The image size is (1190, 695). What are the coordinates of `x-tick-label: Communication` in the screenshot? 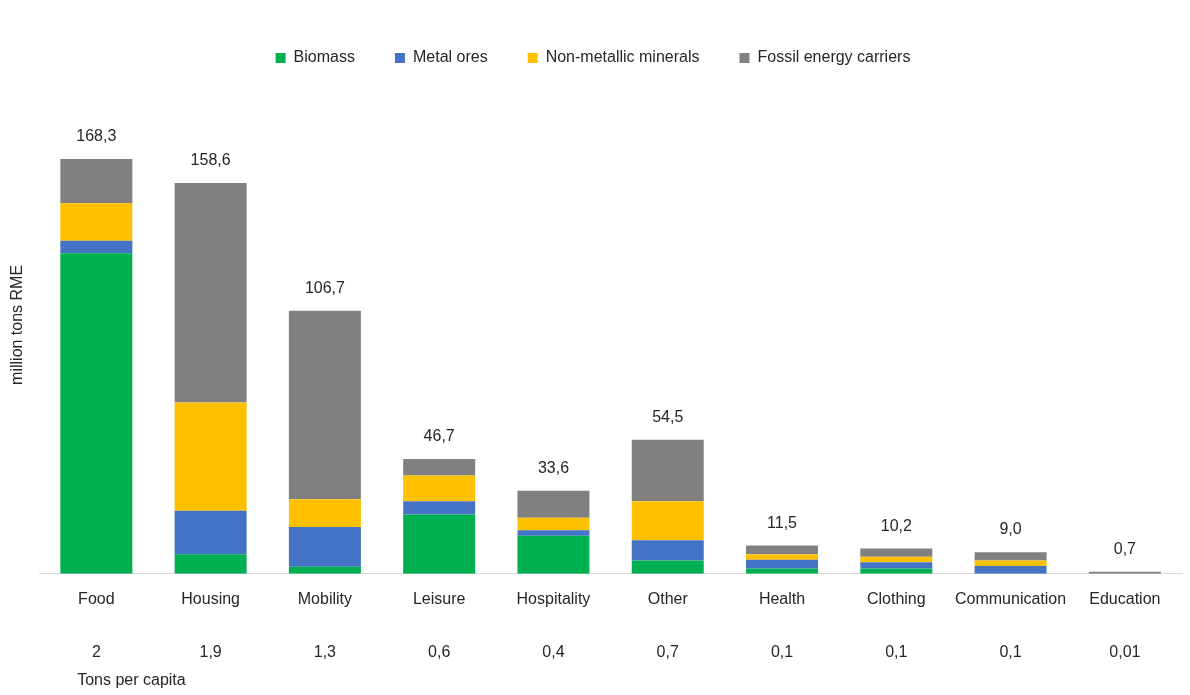 It's located at (1011, 598).